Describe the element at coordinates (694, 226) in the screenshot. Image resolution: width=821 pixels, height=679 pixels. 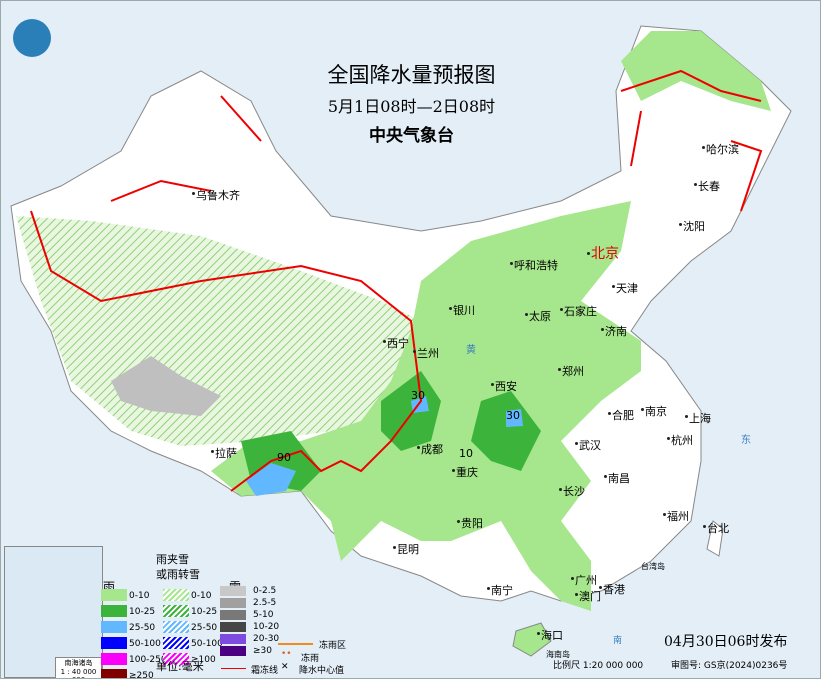
I see `city-label: 沈阳` at that location.